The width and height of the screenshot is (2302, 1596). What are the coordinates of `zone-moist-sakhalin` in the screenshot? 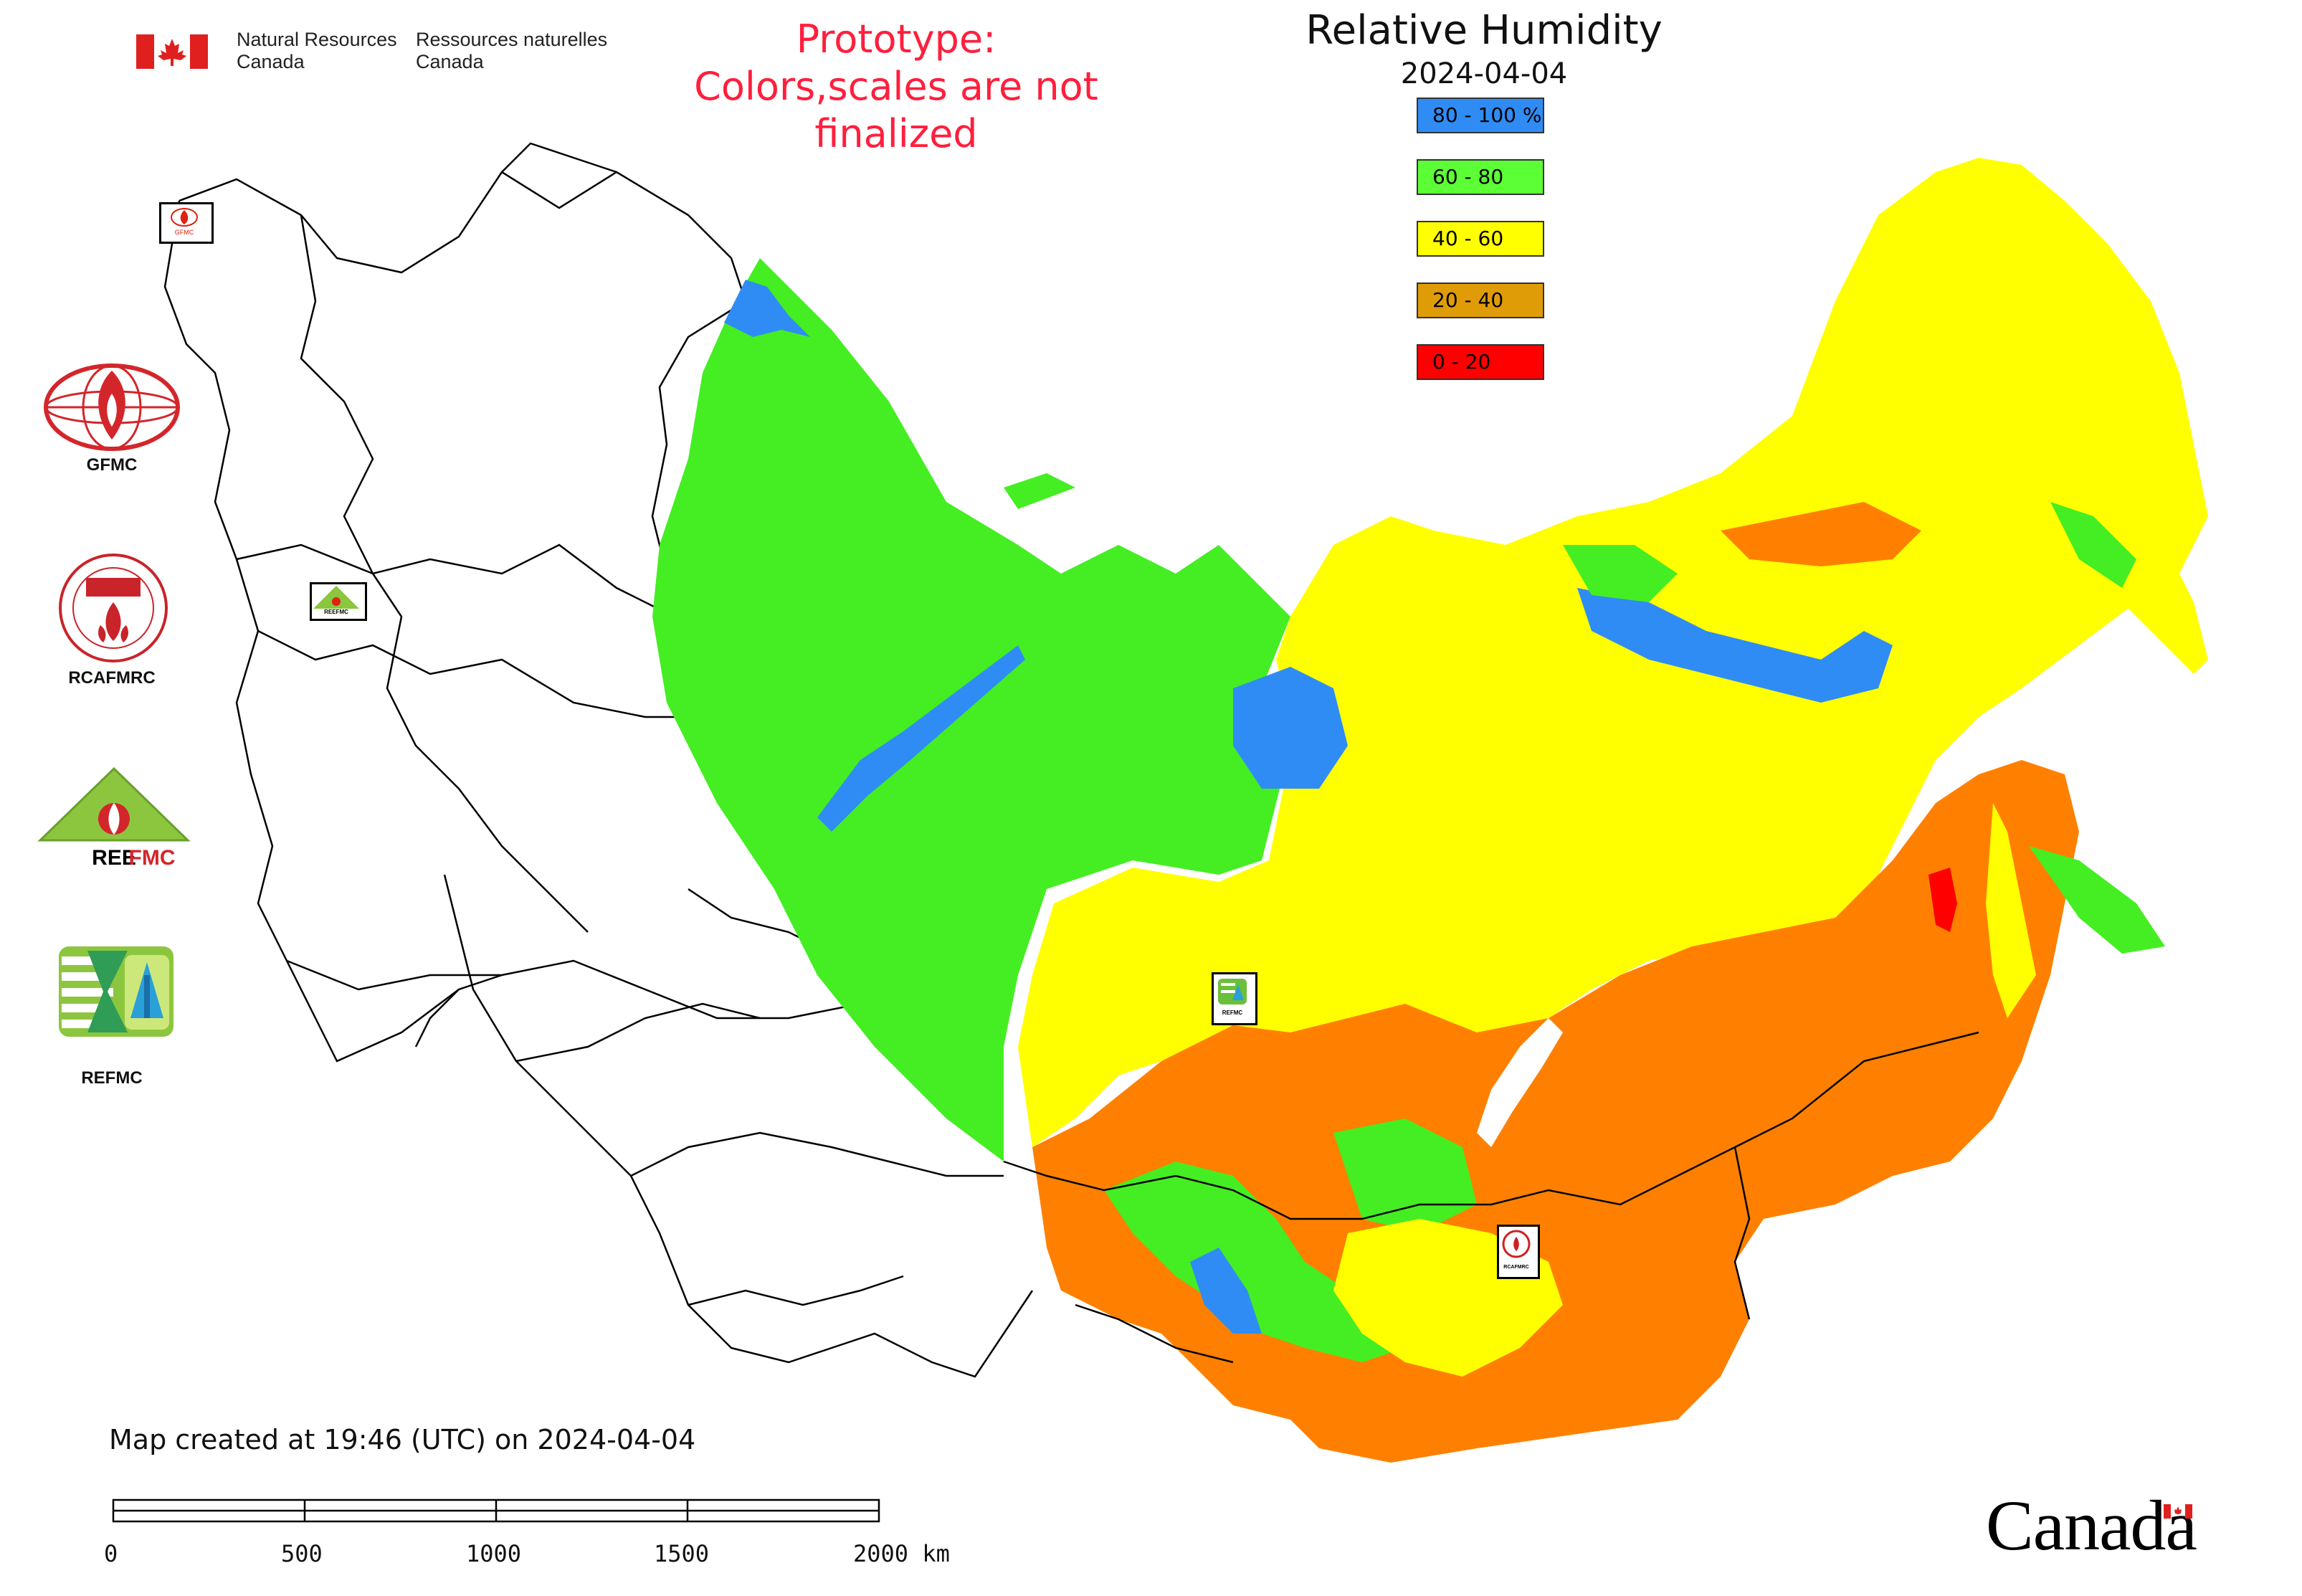 It's located at (2097, 900).